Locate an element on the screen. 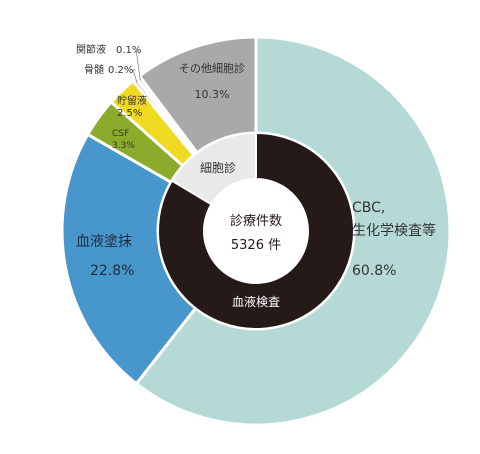 The width and height of the screenshot is (480, 454). outer-value-1: 22.8% is located at coordinates (112, 271).